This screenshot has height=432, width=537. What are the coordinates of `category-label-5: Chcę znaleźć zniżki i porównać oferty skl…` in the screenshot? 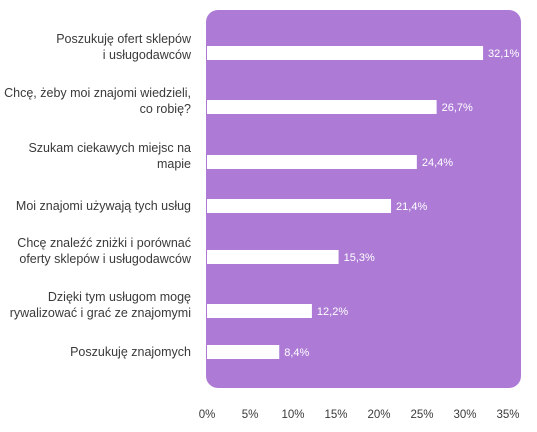 It's located at (104, 251).